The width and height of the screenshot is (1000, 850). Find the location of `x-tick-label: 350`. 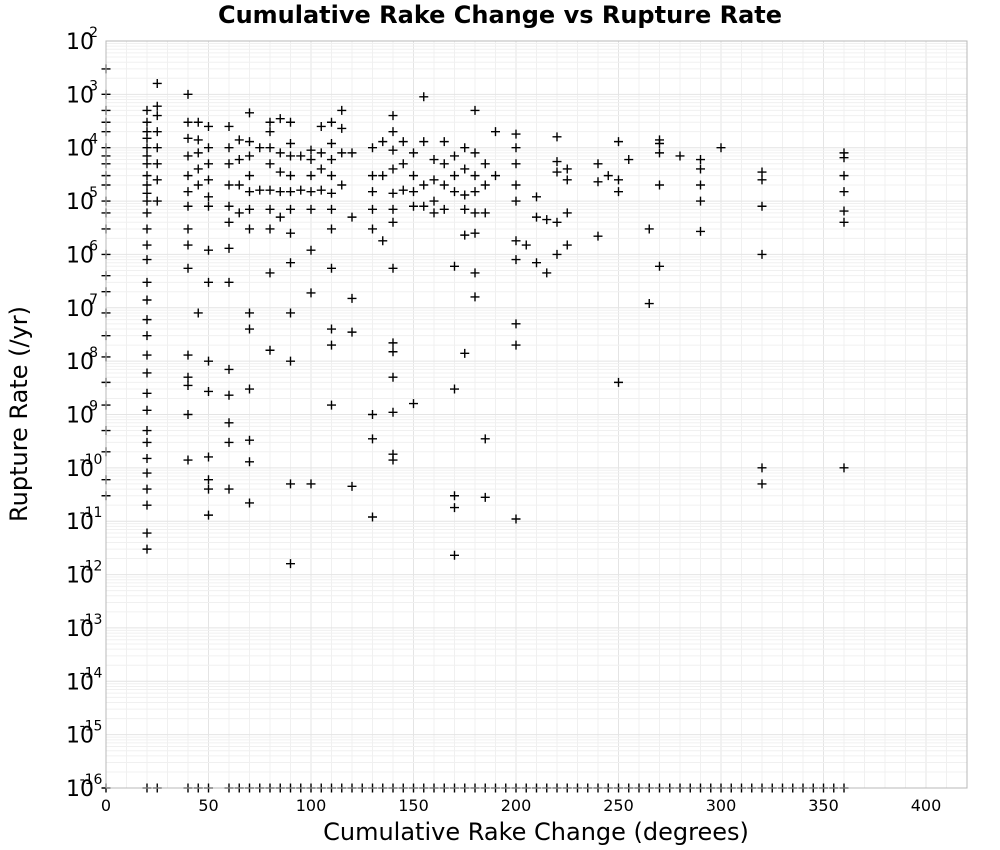

x-tick-label: 350 is located at coordinates (823, 805).